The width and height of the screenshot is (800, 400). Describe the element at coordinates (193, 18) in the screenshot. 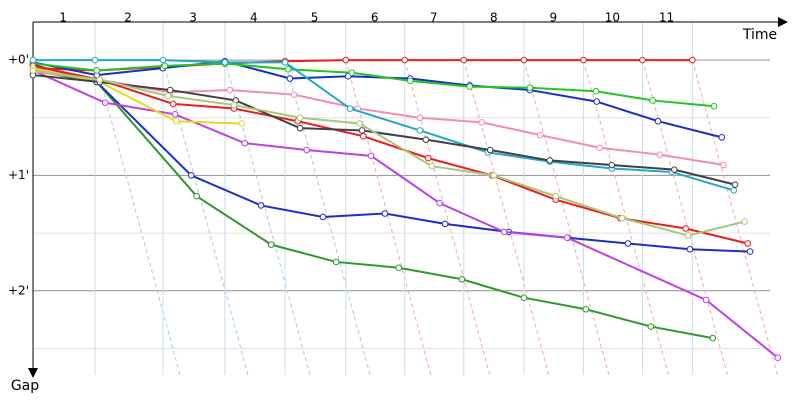

I see `x-tick-label: 3` at that location.